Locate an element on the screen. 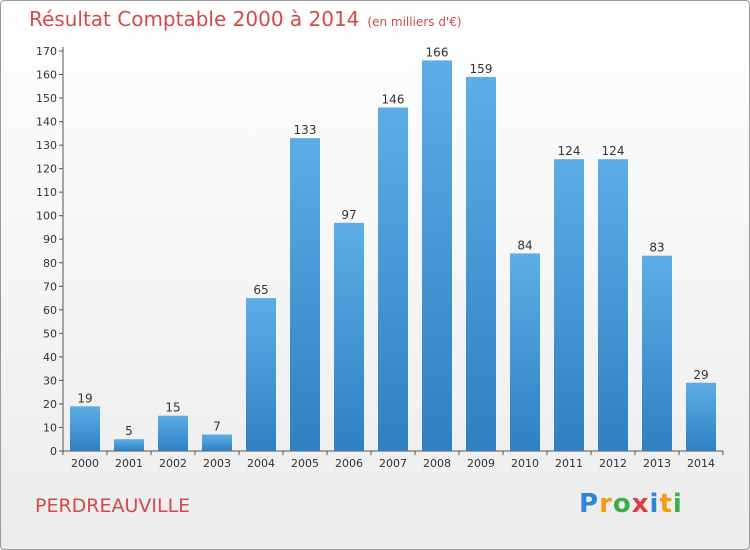  y-tick-label: 10 is located at coordinates (50, 427).